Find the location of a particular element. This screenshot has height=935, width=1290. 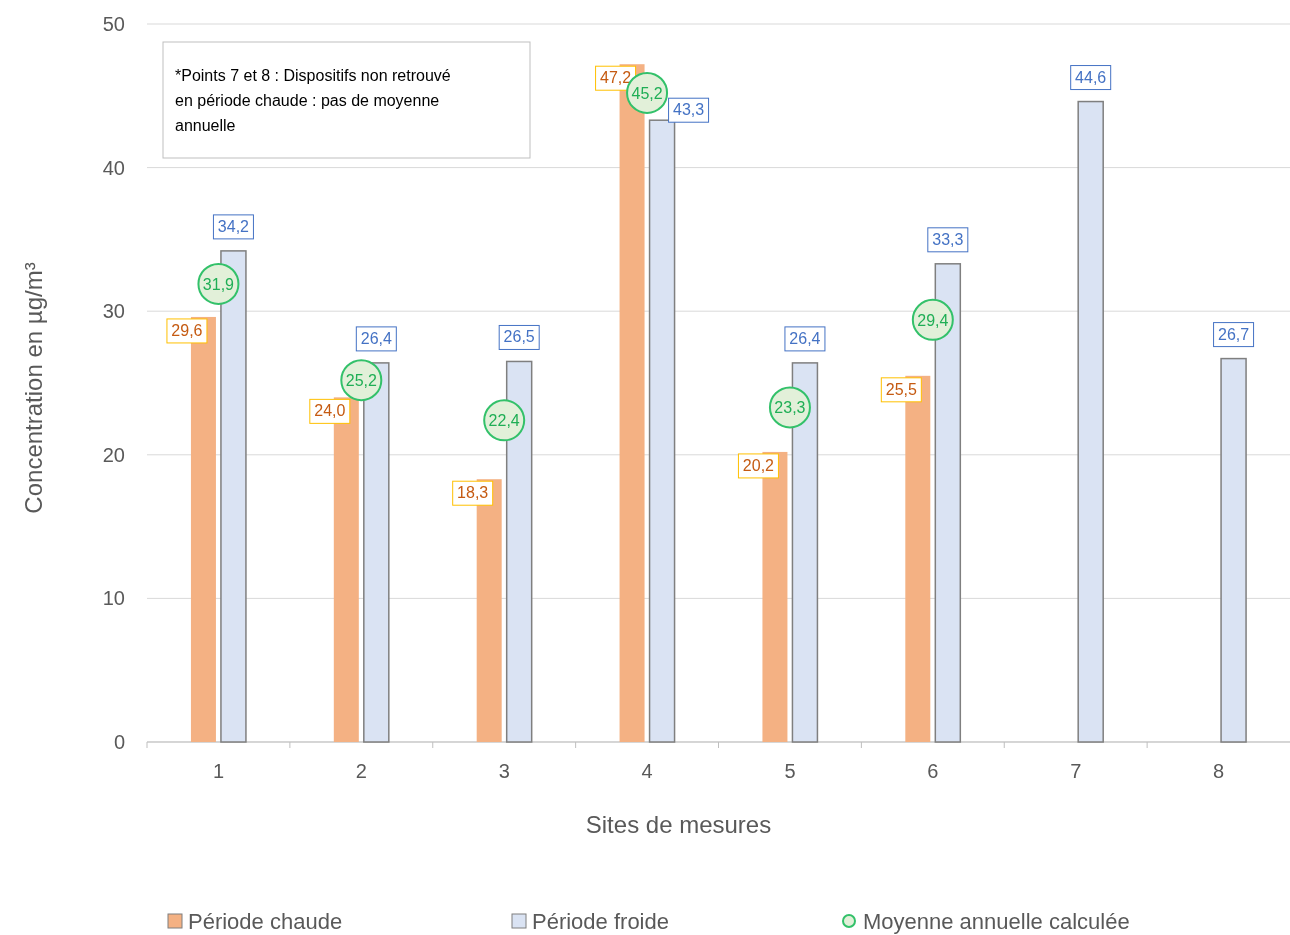

data-label: 24,0 is located at coordinates (330, 411).